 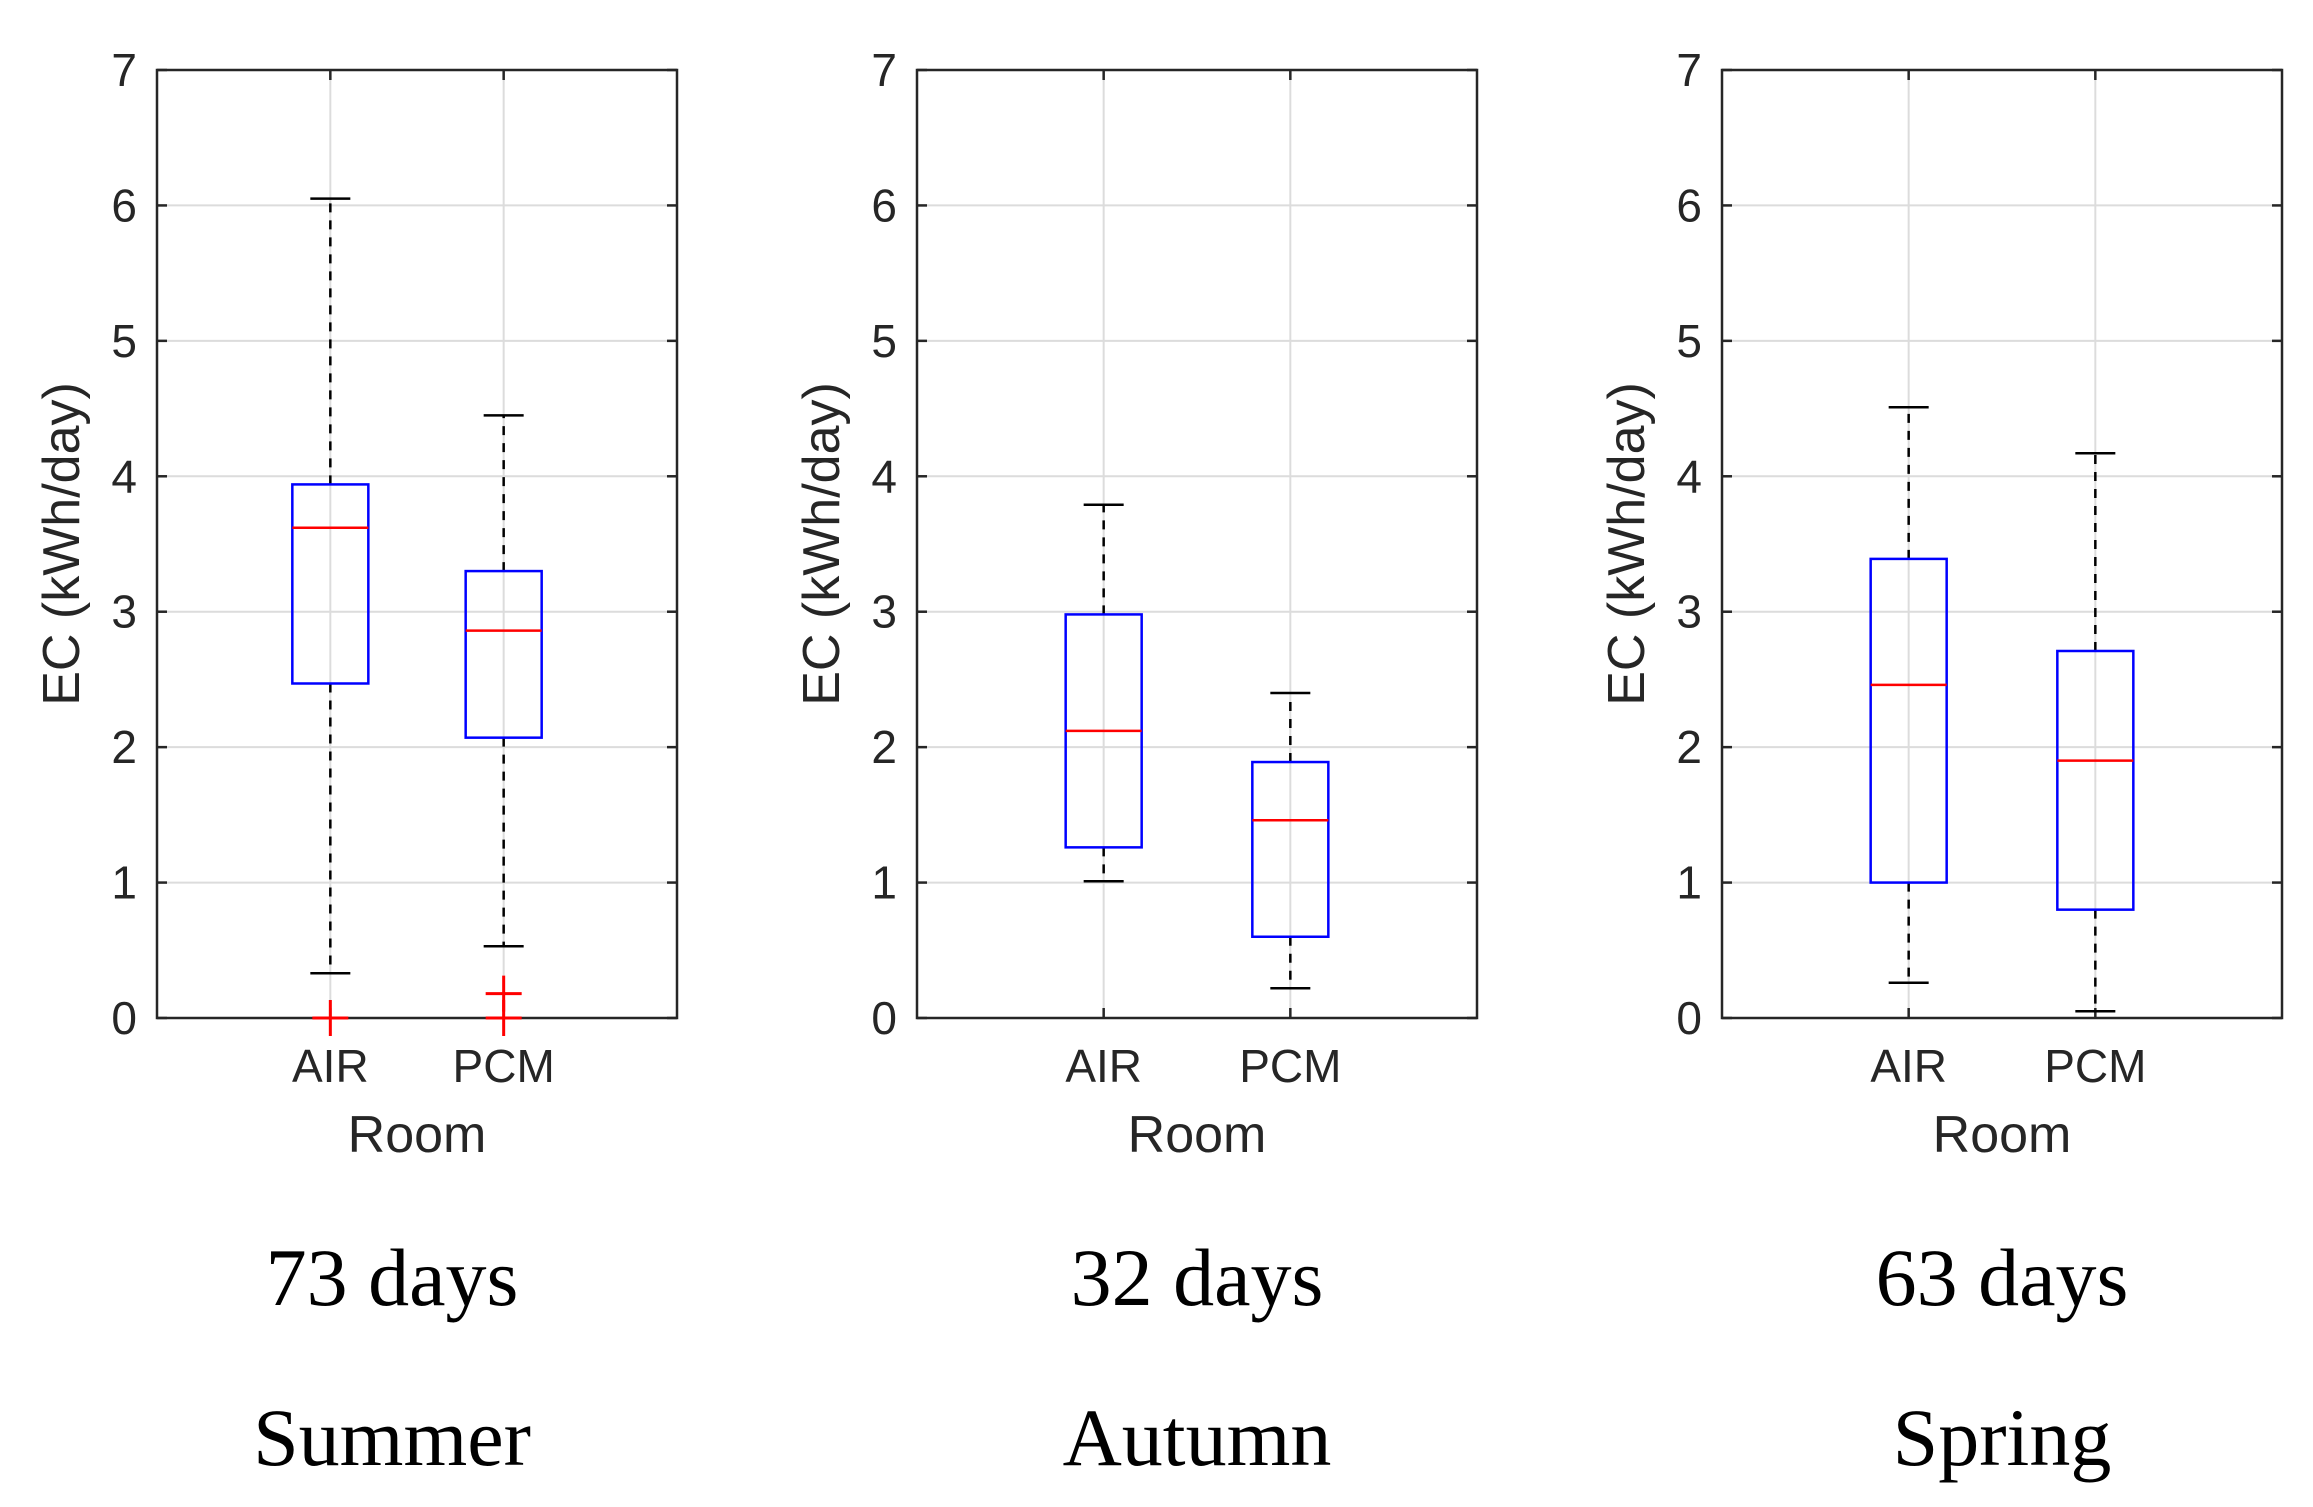 I want to click on caption-season: Autumn, so click(x=1197, y=1437).